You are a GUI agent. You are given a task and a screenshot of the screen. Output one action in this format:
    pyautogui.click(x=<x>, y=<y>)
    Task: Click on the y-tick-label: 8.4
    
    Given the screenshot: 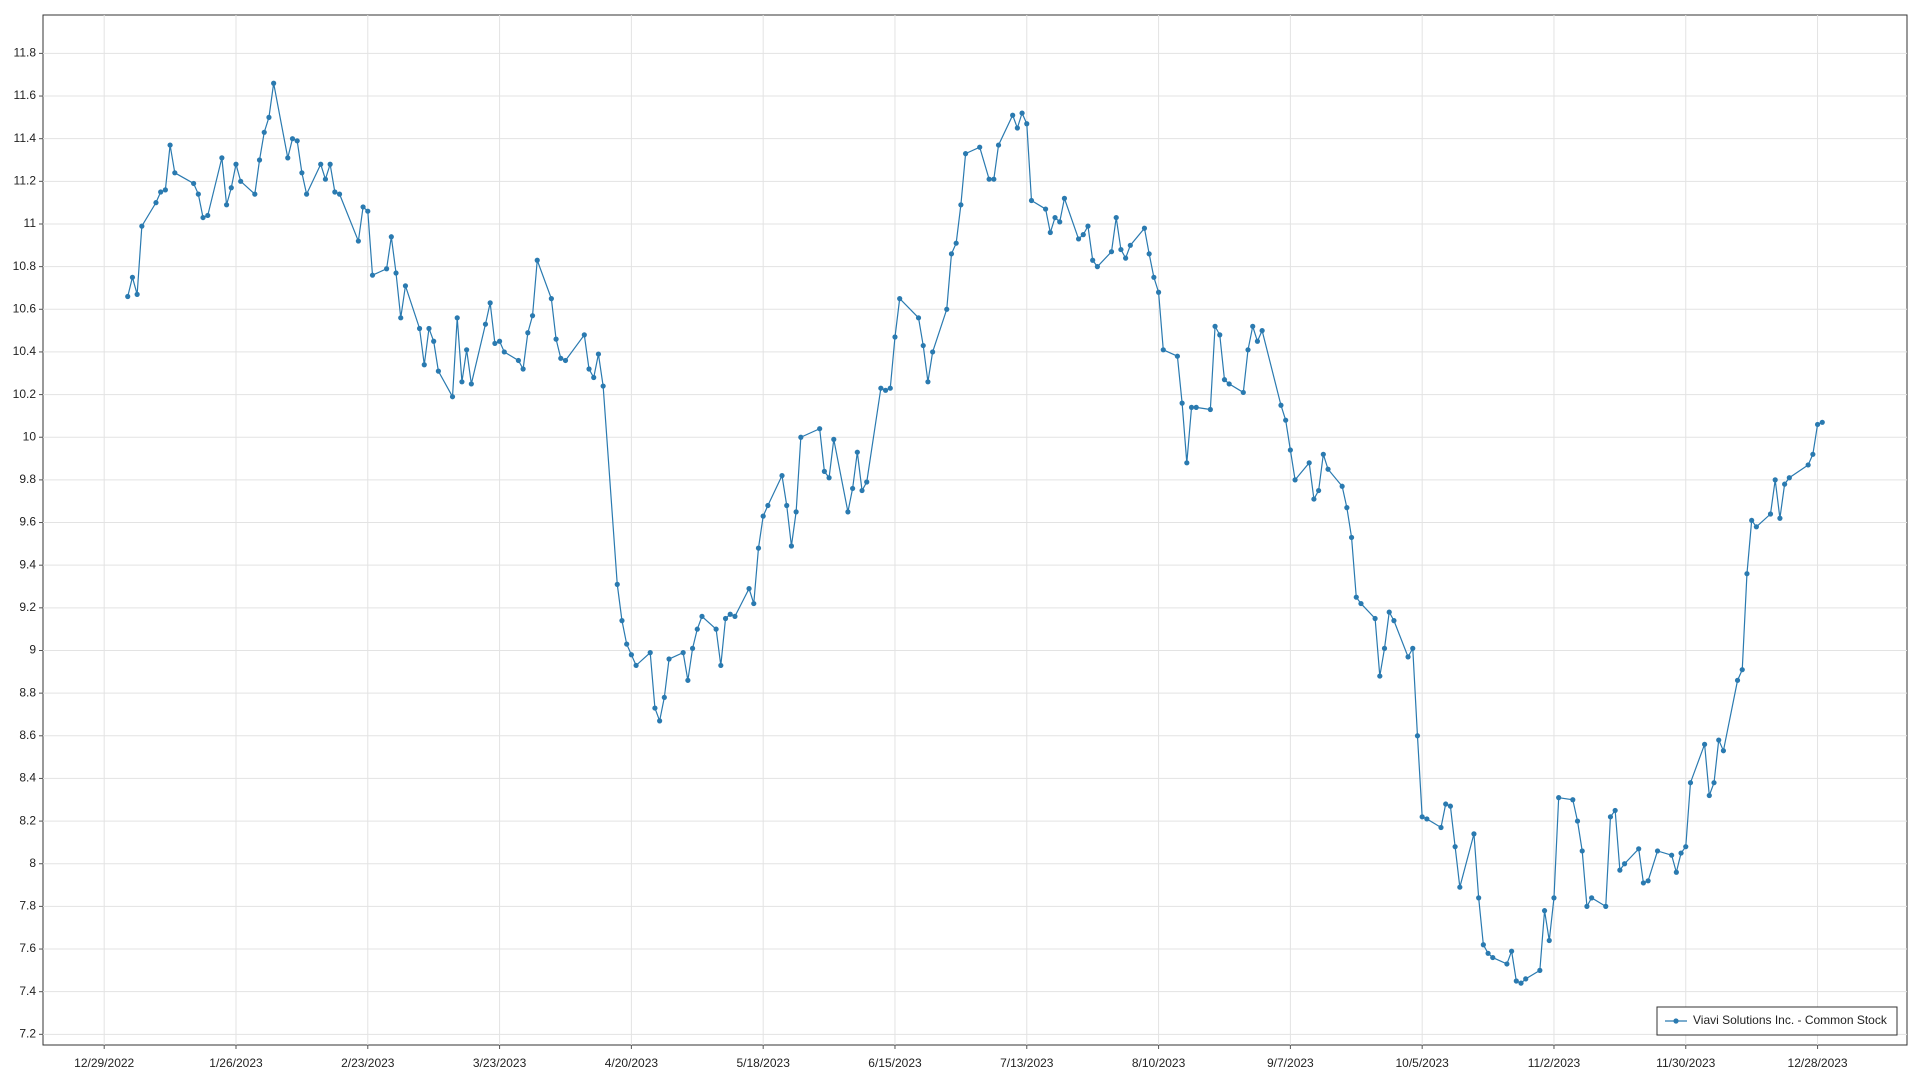 What is the action you would take?
    pyautogui.click(x=27, y=778)
    